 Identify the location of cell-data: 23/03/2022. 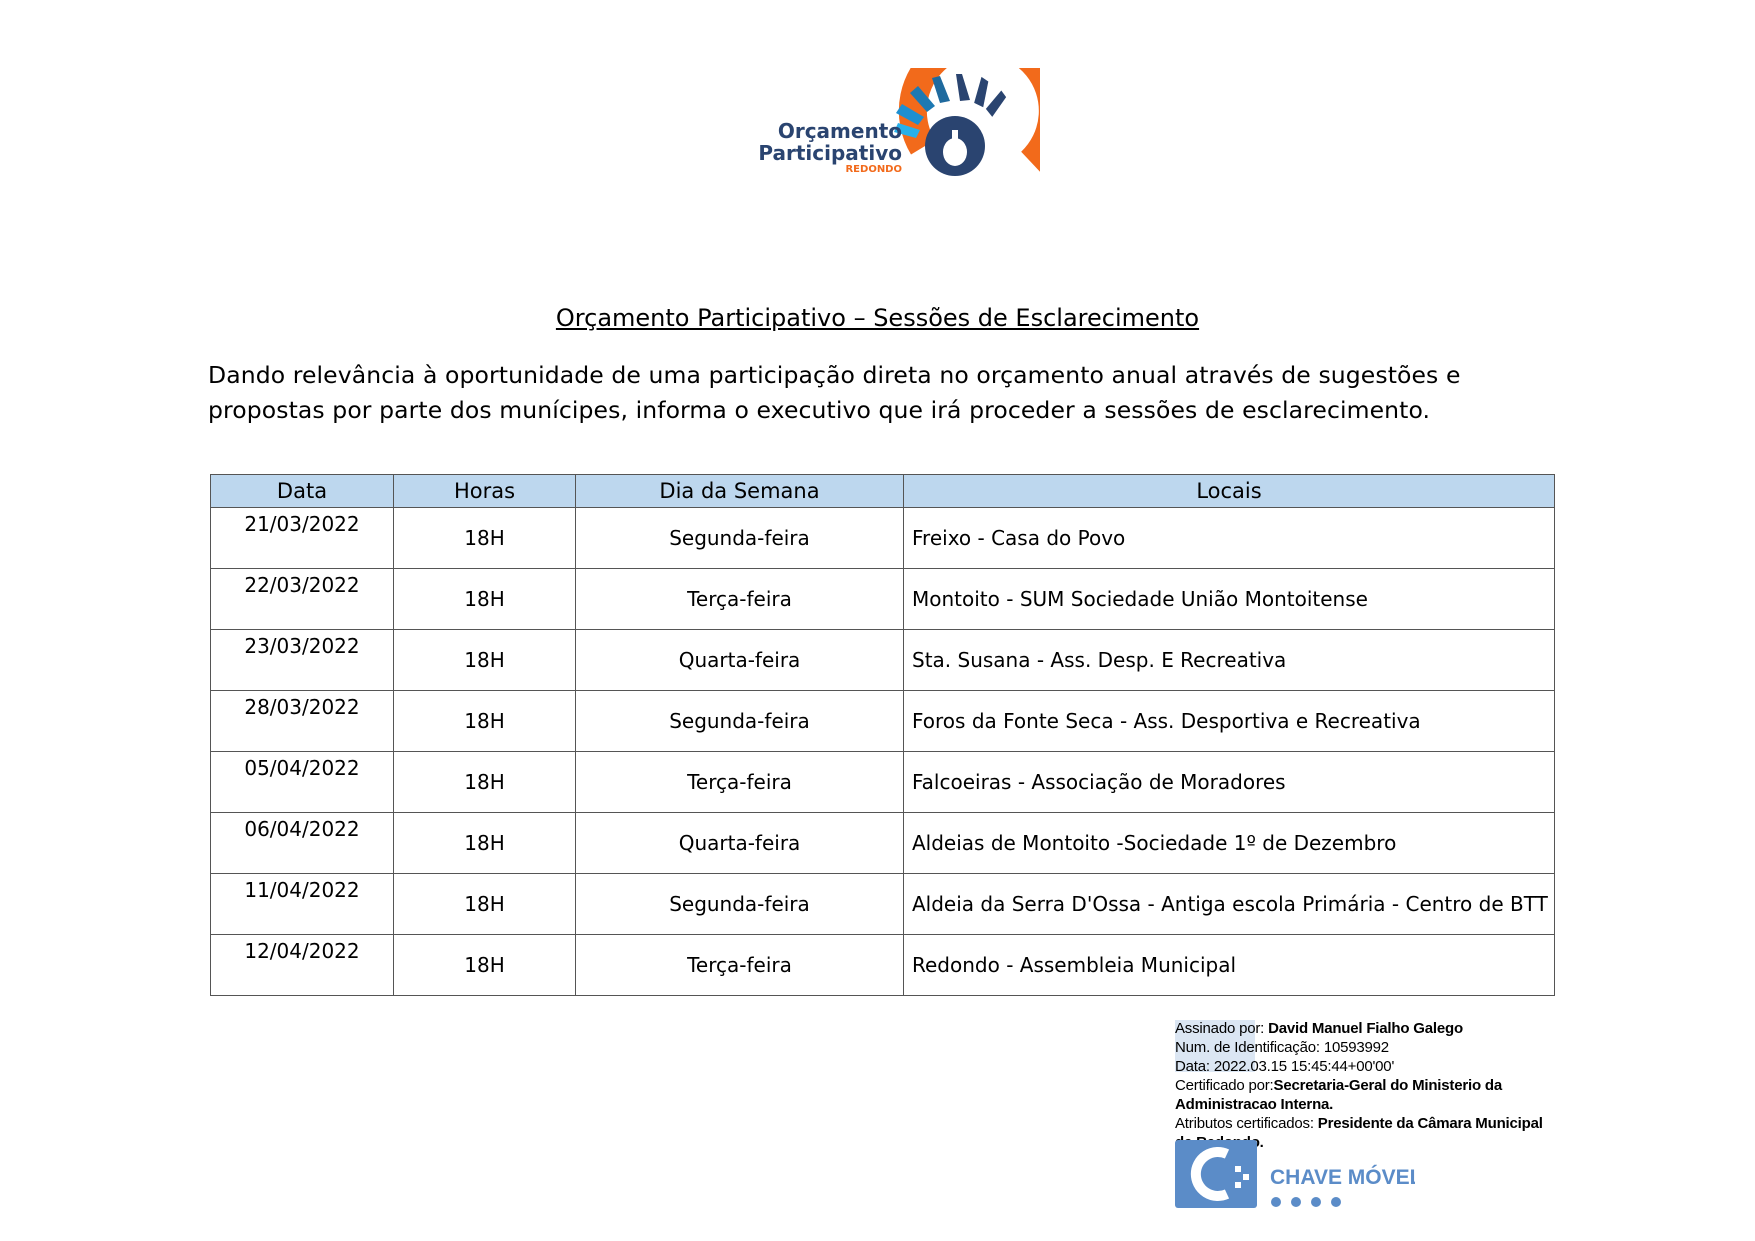
(302, 660).